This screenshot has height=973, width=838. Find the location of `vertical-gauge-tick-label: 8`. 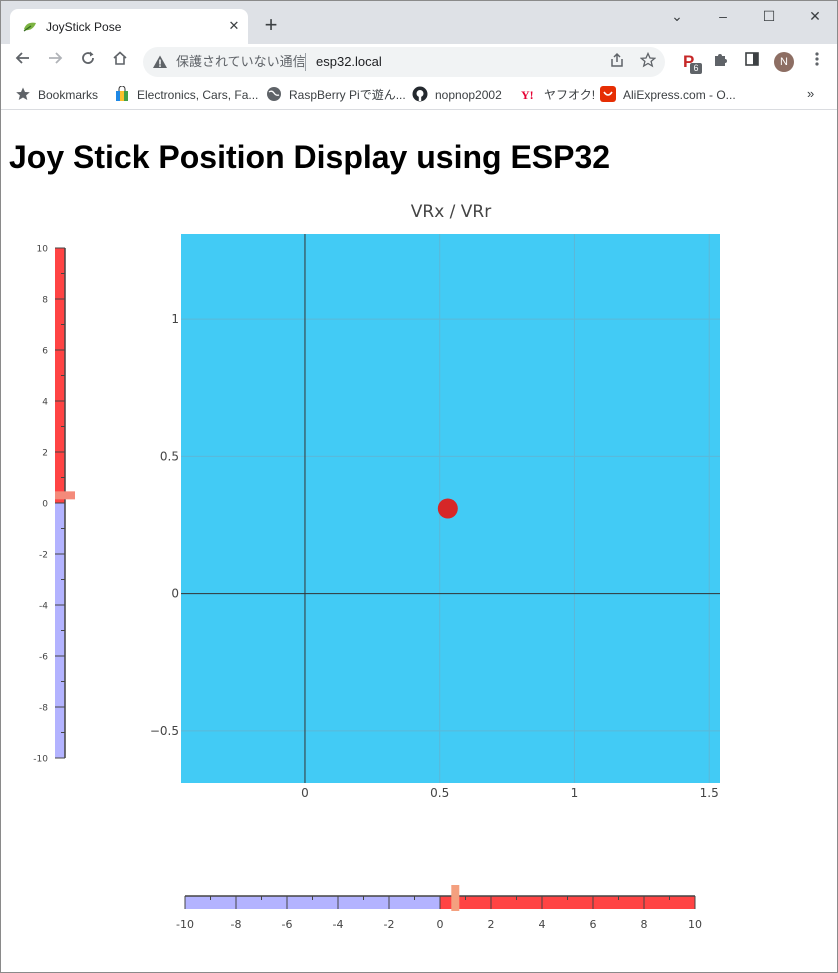

vertical-gauge-tick-label: 8 is located at coordinates (45, 301).